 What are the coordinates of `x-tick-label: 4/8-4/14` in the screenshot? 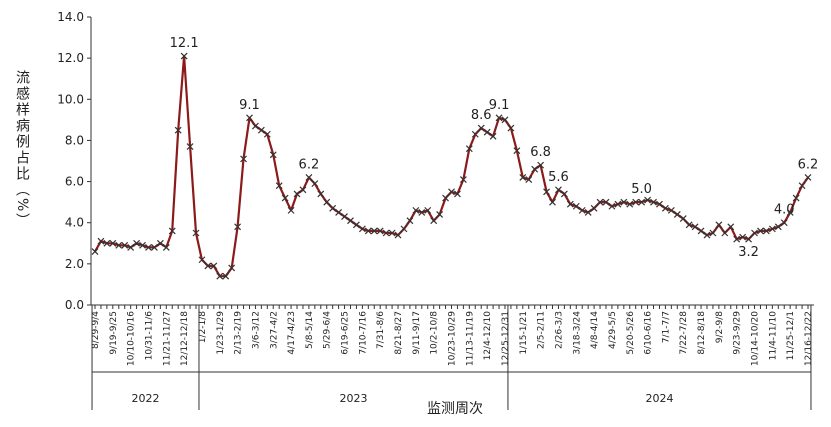 It's located at (595, 330).